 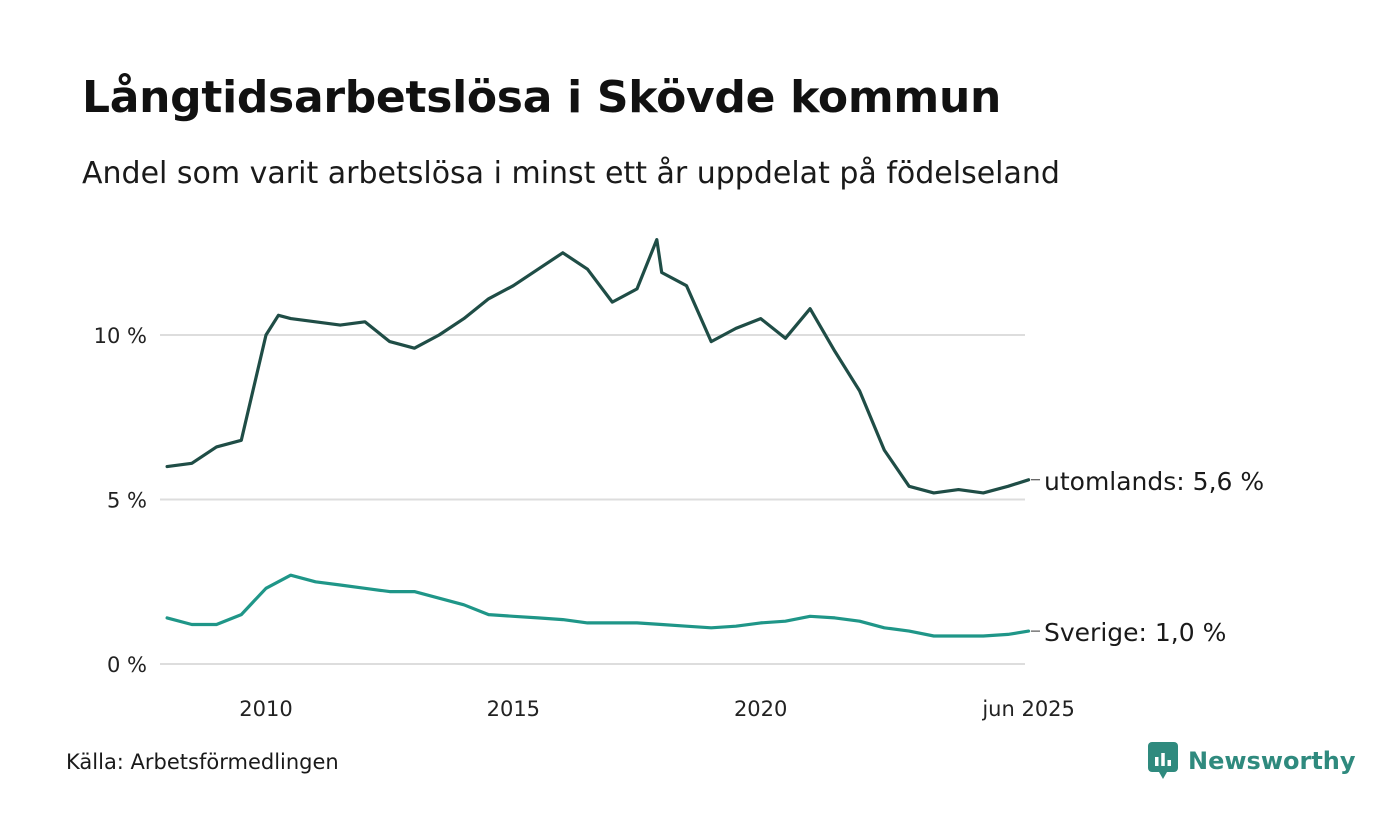 I want to click on x-axis: 2010 2015 2020 jun 2025, so click(x=657, y=709).